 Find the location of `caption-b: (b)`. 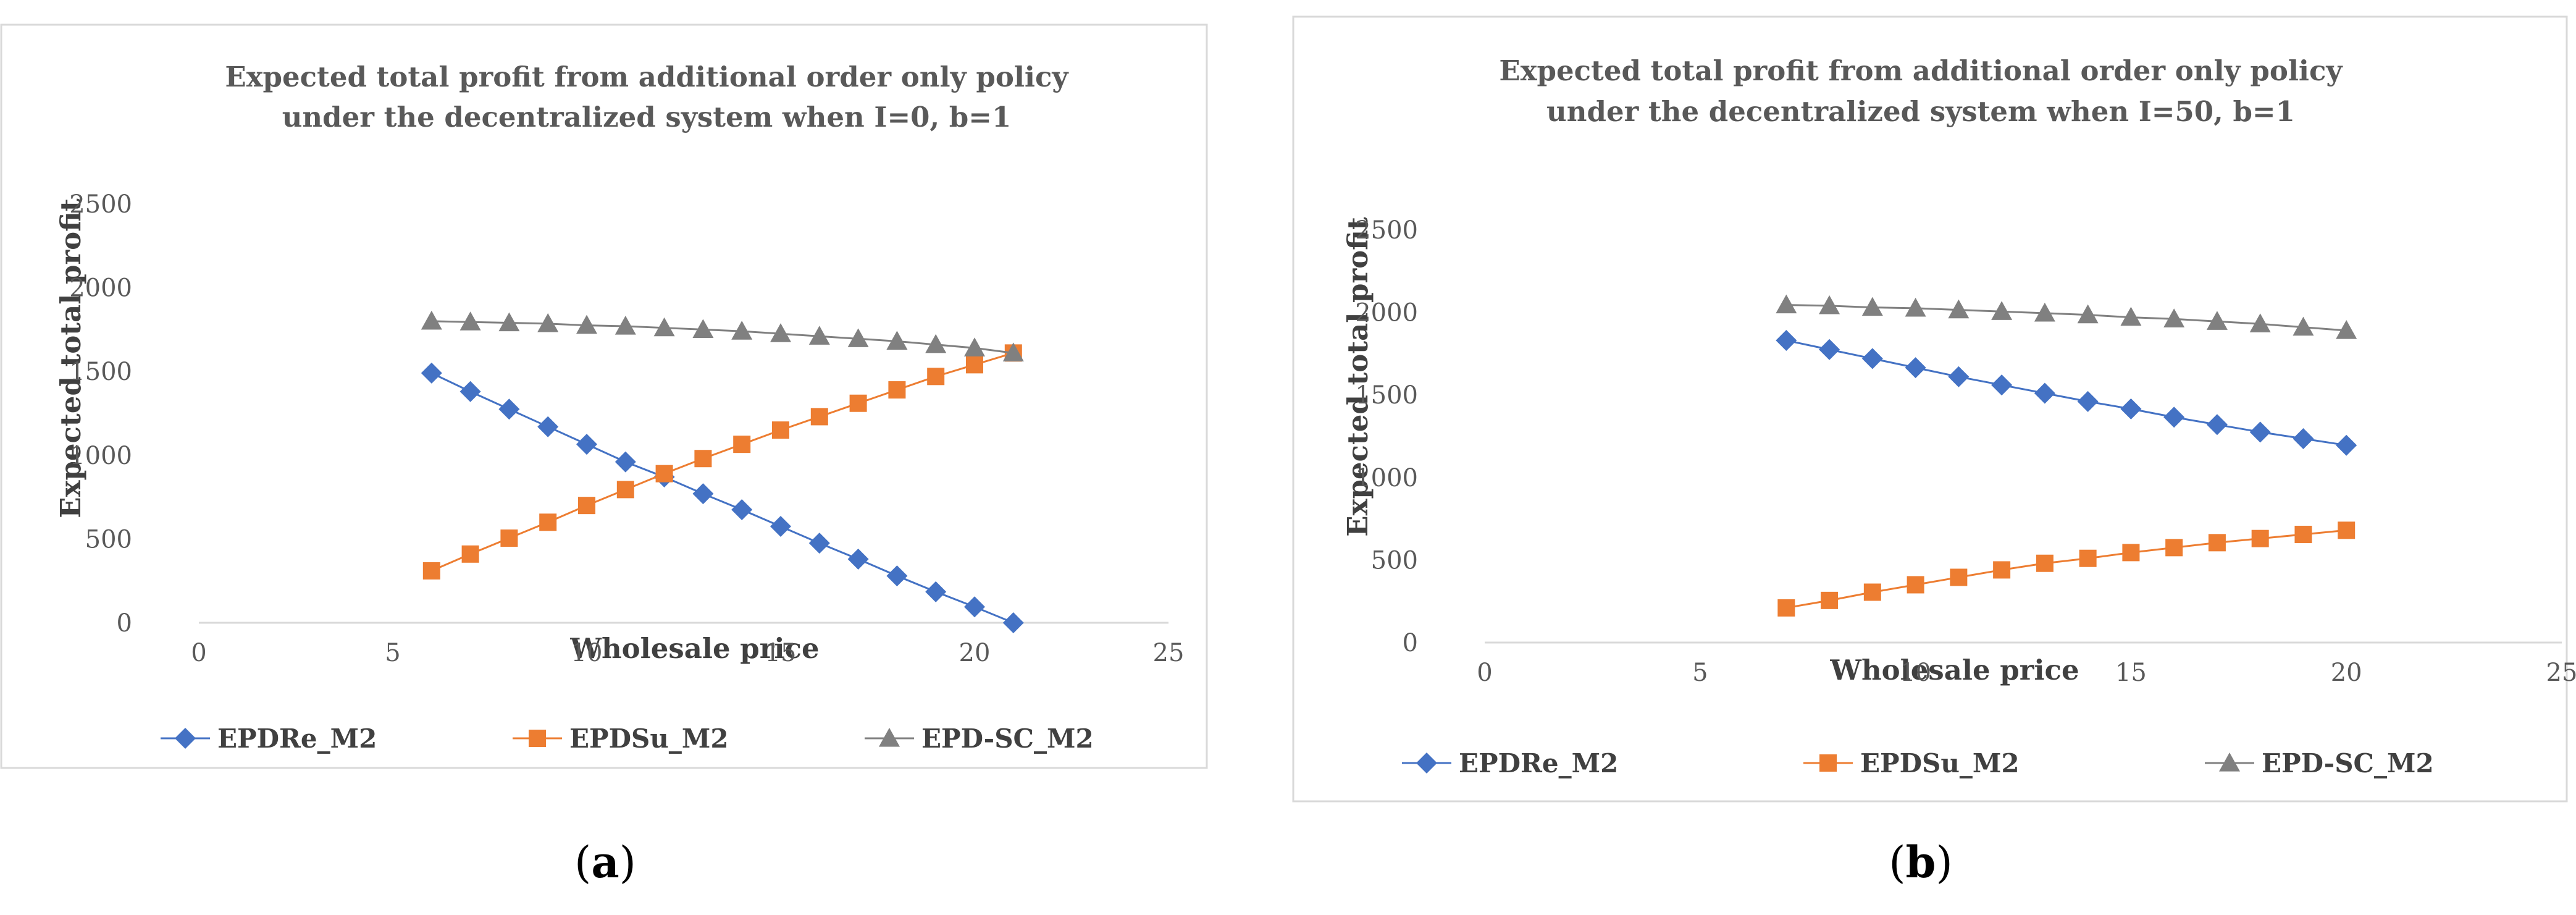

caption-b: (b) is located at coordinates (1921, 862).